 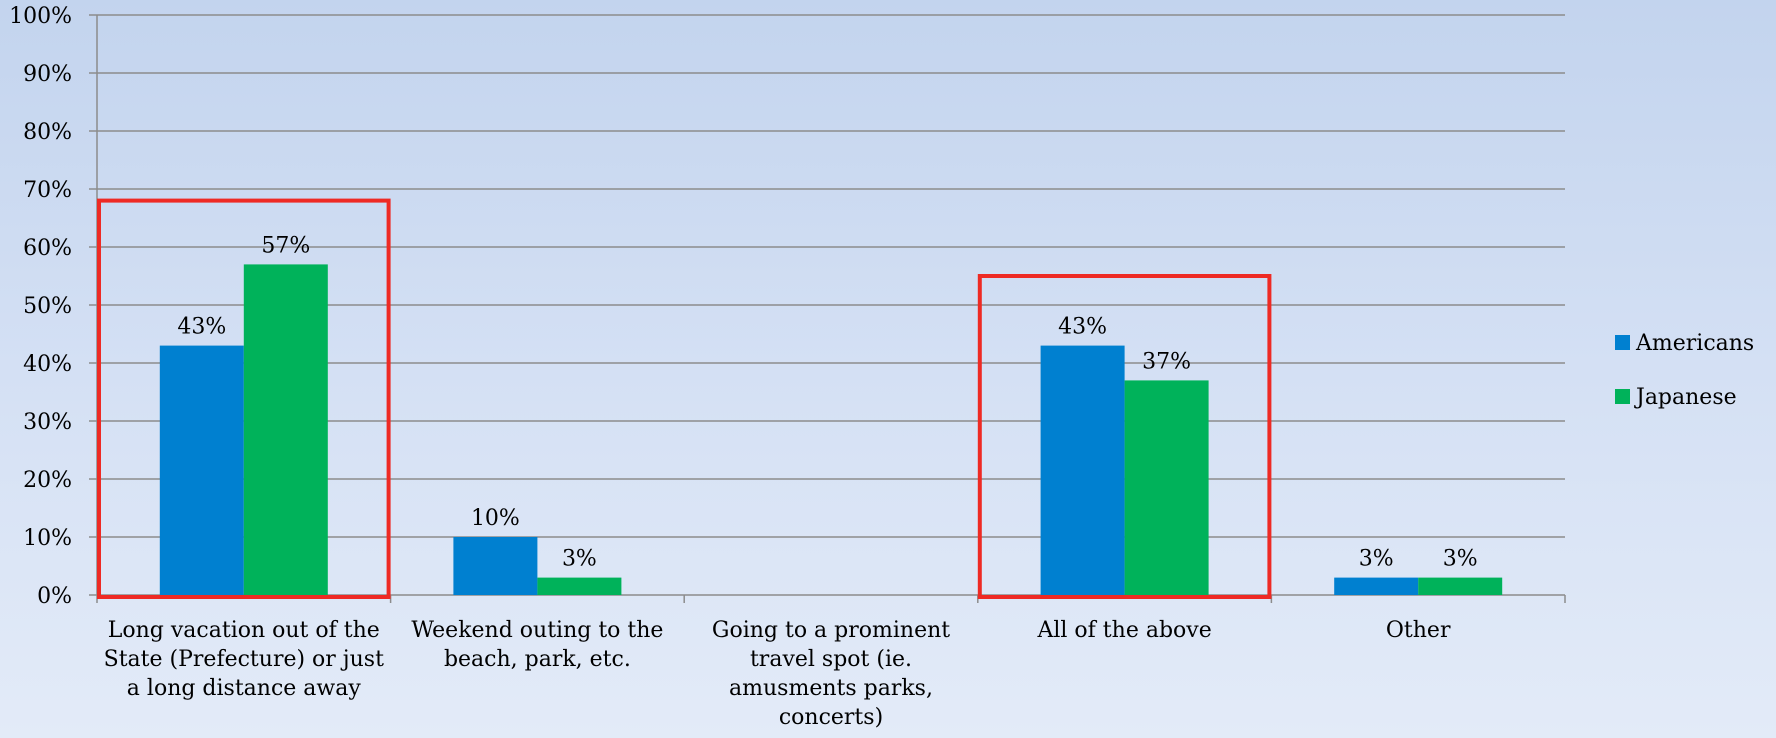 I want to click on x-category-label: All of the above, so click(x=1123, y=630).